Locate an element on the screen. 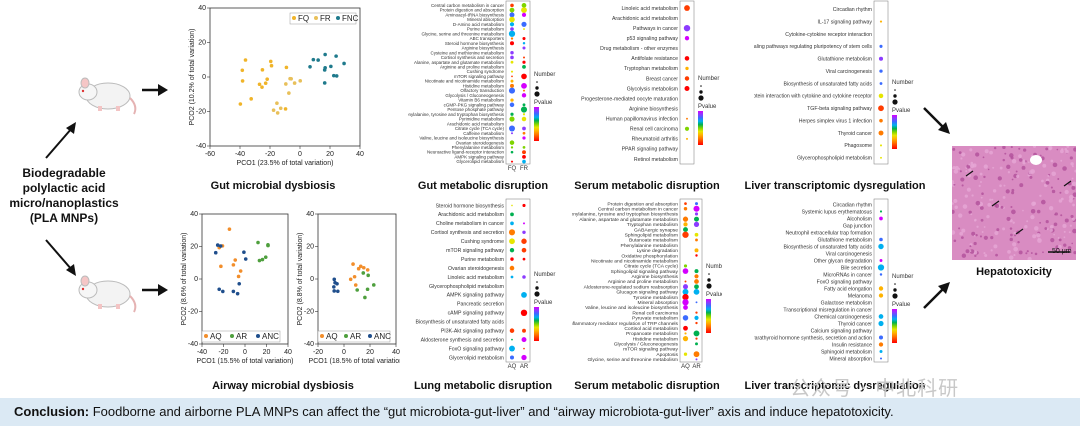 The width and height of the screenshot is (1080, 426). pathway-label: GABAergic synapse is located at coordinates (656, 230).